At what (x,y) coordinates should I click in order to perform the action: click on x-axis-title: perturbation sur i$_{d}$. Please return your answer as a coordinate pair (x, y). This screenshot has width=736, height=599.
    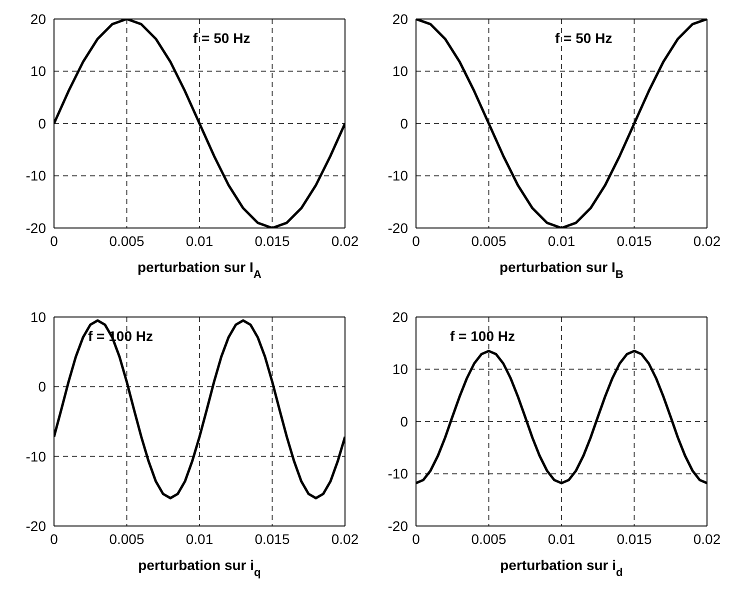
    Looking at the image, I should click on (562, 568).